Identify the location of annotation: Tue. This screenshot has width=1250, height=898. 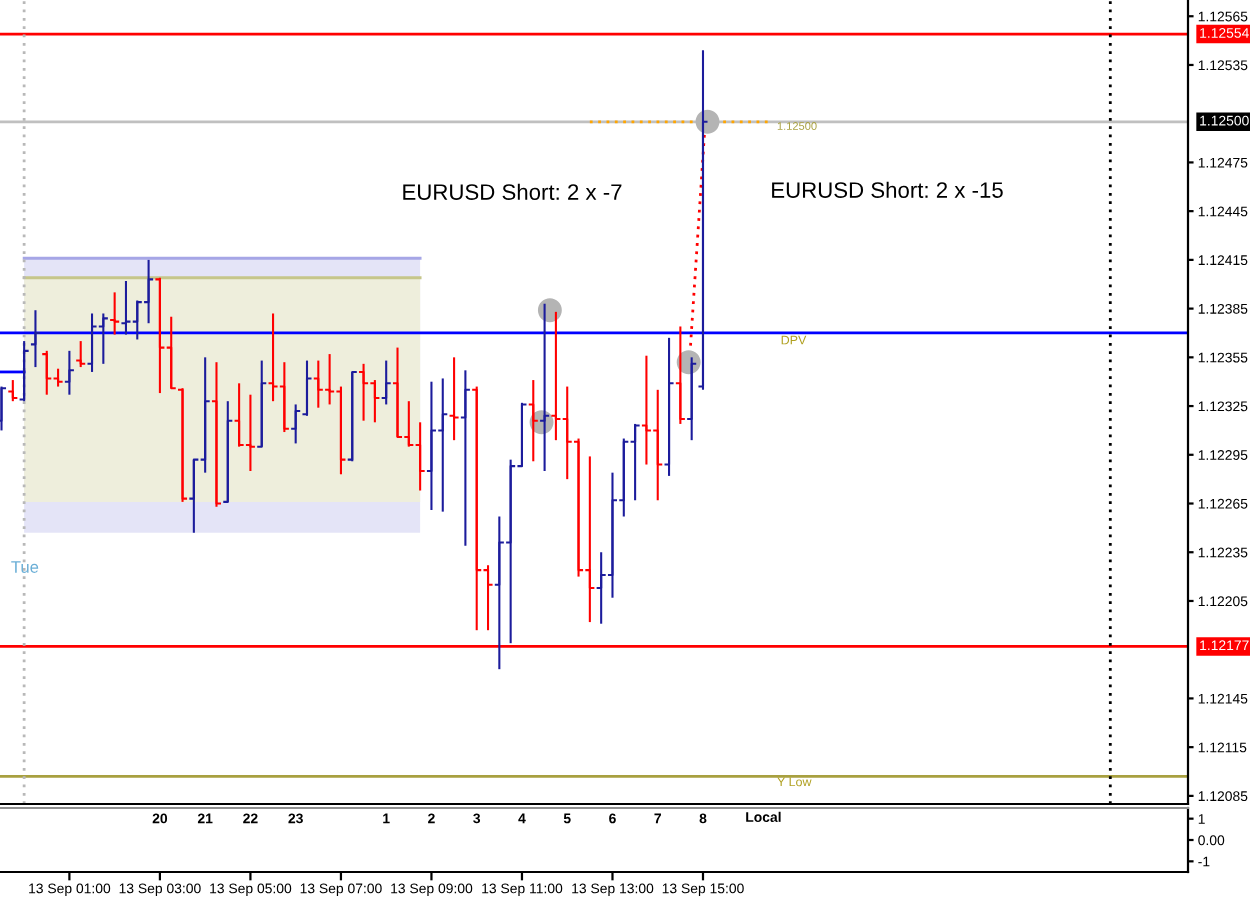
(25, 567).